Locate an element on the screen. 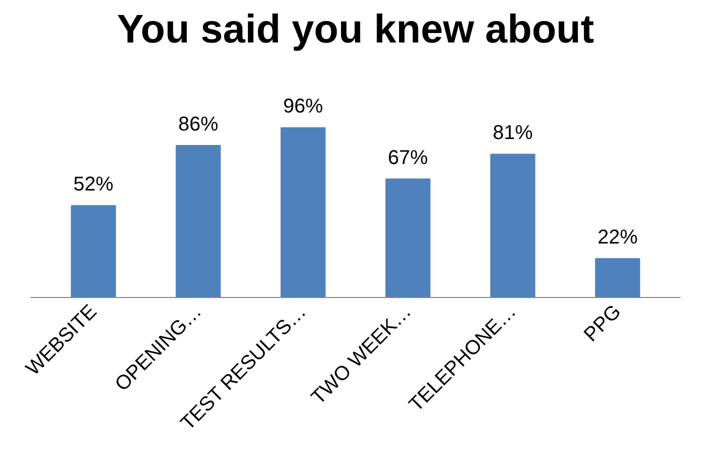 This screenshot has height=451, width=704. data-label: 67% is located at coordinates (408, 157).